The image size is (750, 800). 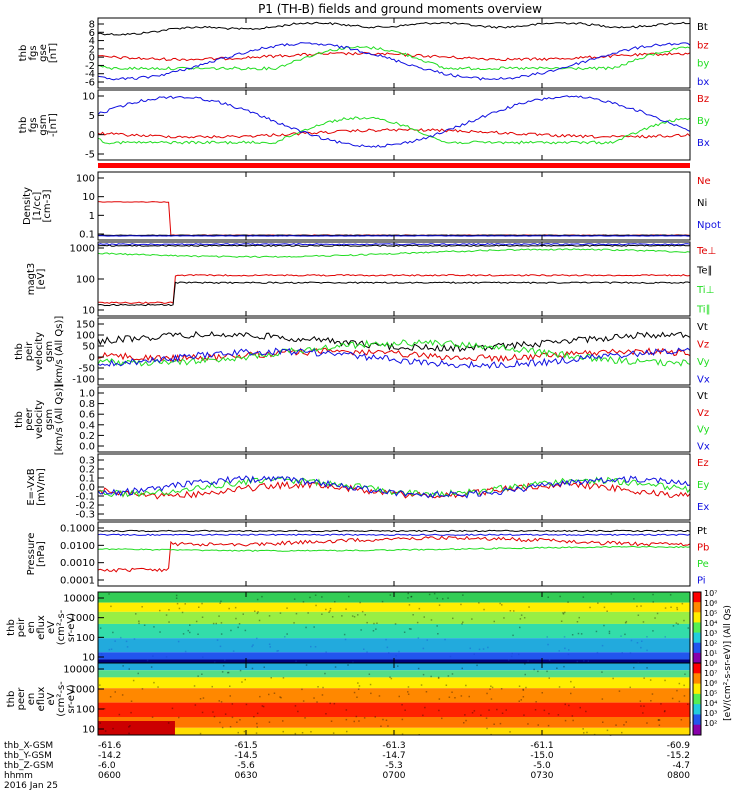 I want to click on legend-Ti∥: Ti∥, so click(x=703, y=309).